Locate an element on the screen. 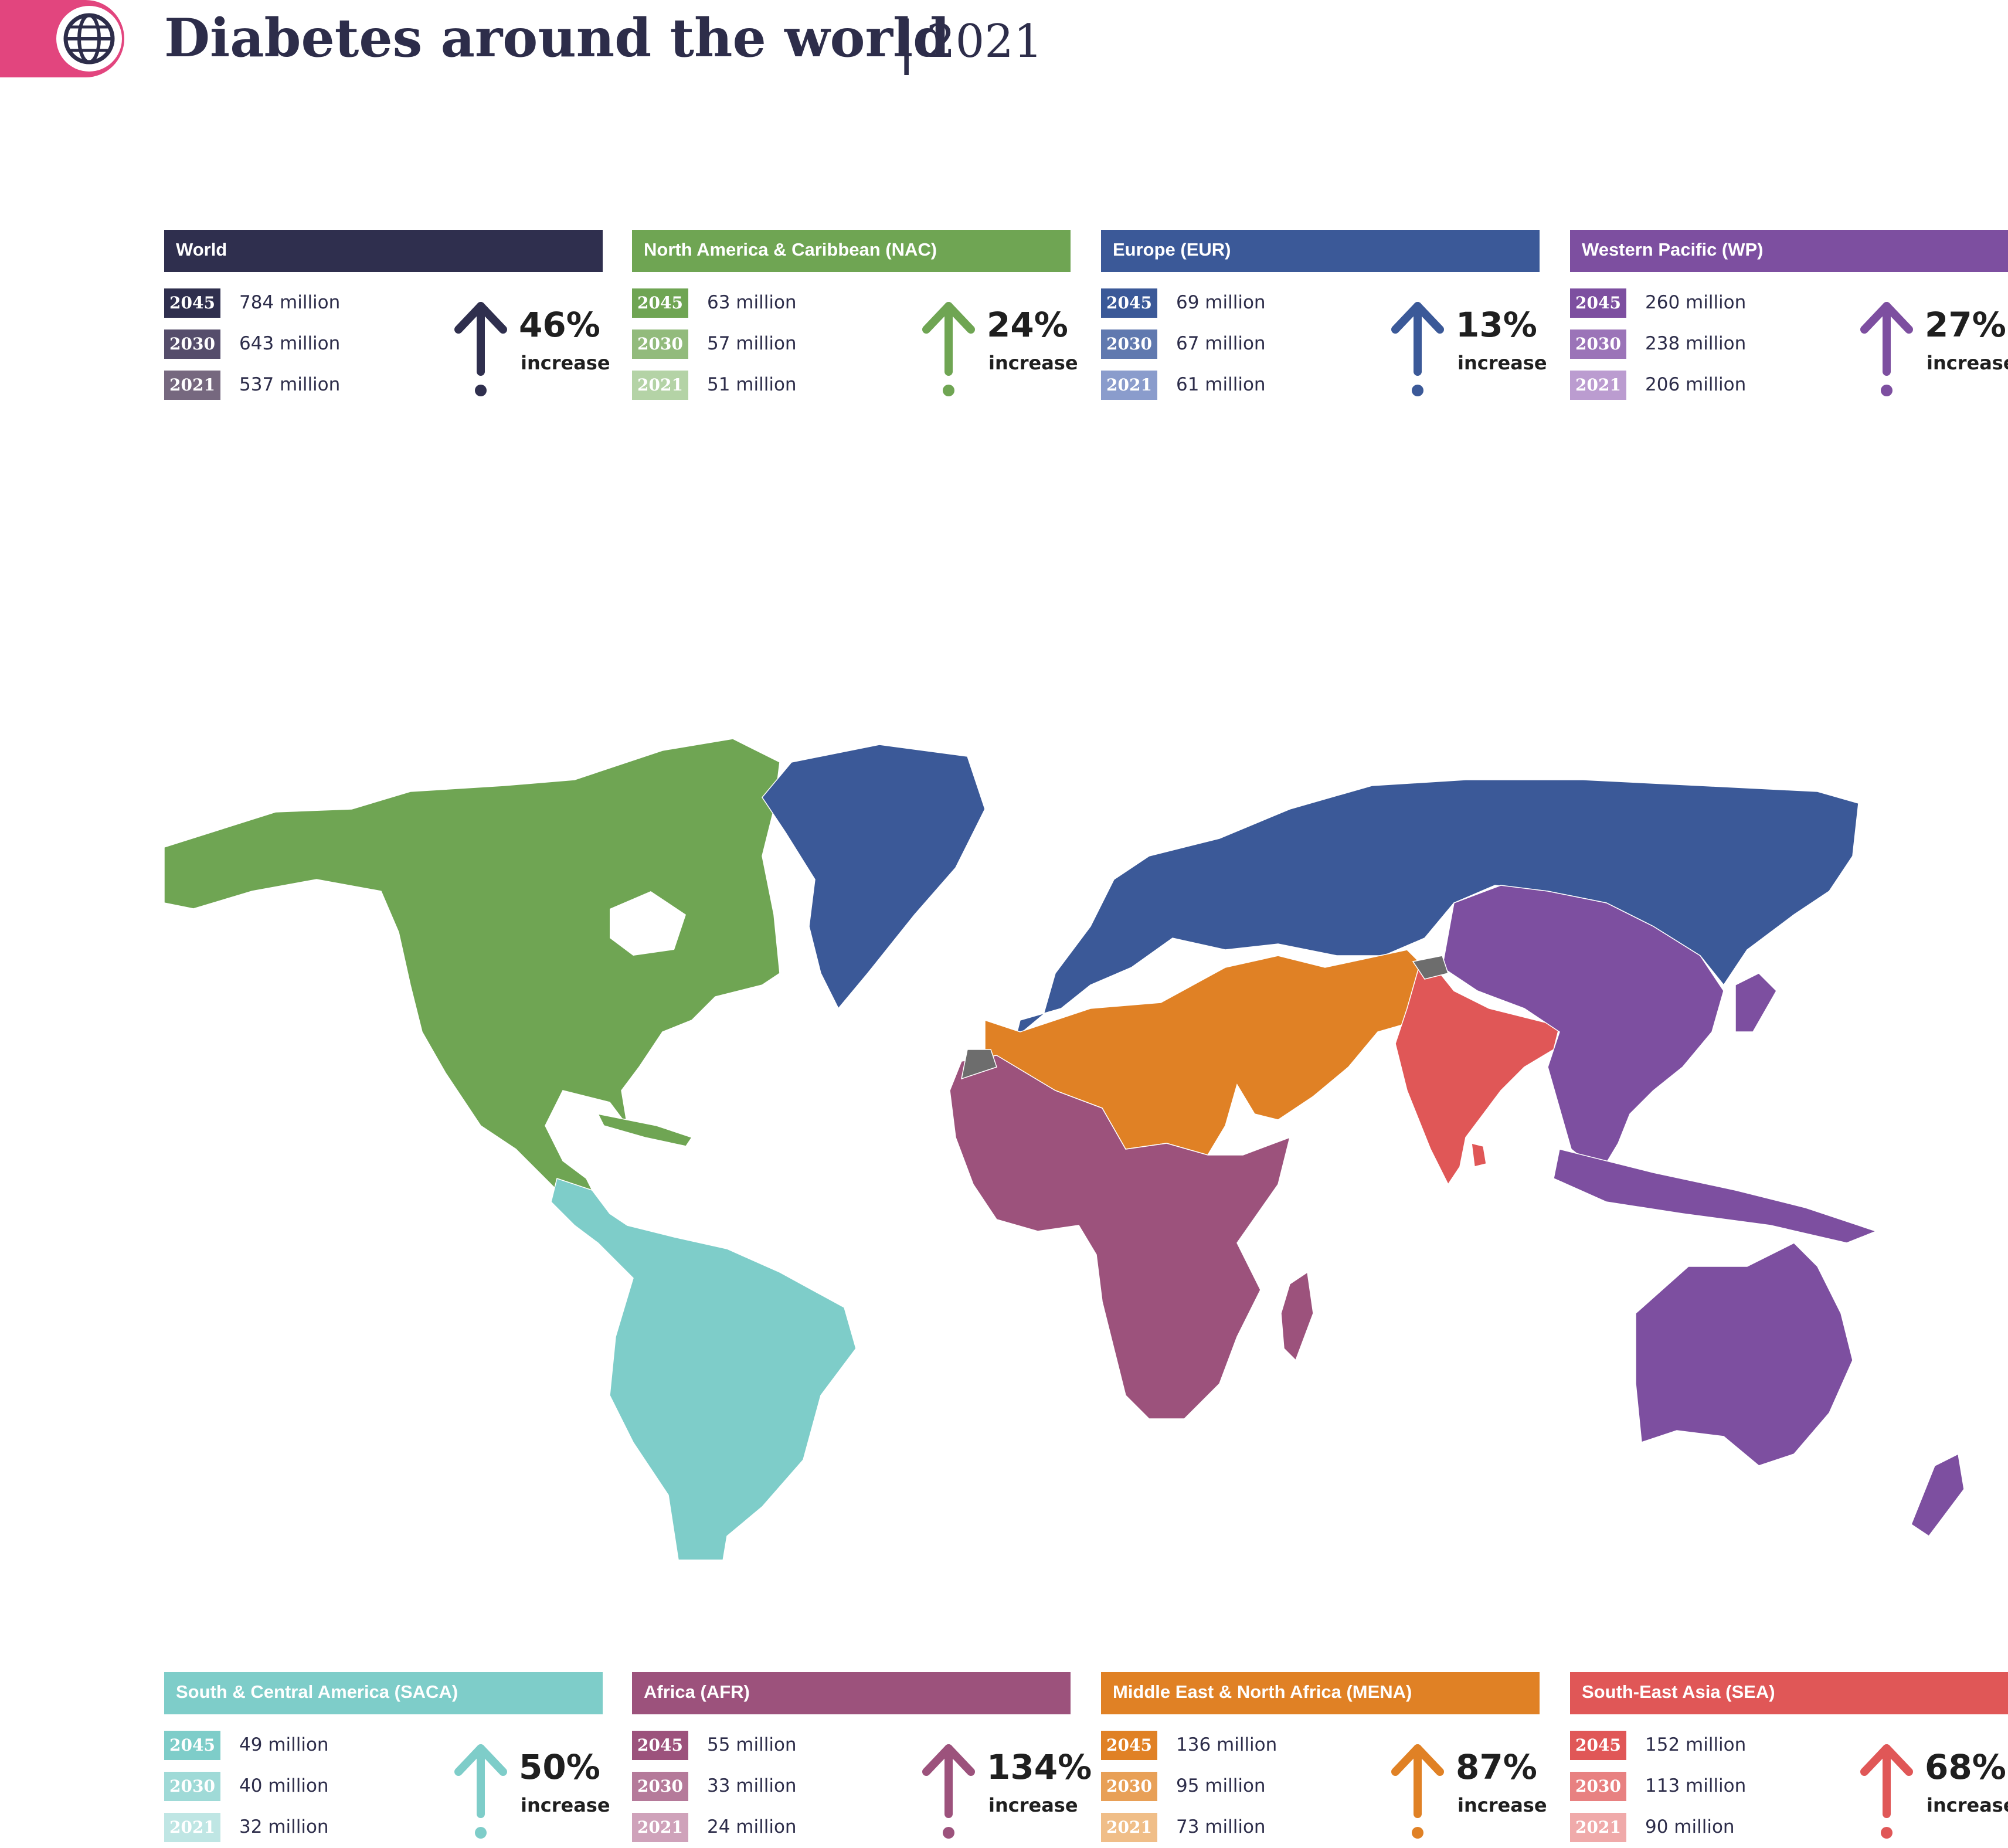 The width and height of the screenshot is (2008, 1848). stat-row: 2021 537 million is located at coordinates (269, 386).